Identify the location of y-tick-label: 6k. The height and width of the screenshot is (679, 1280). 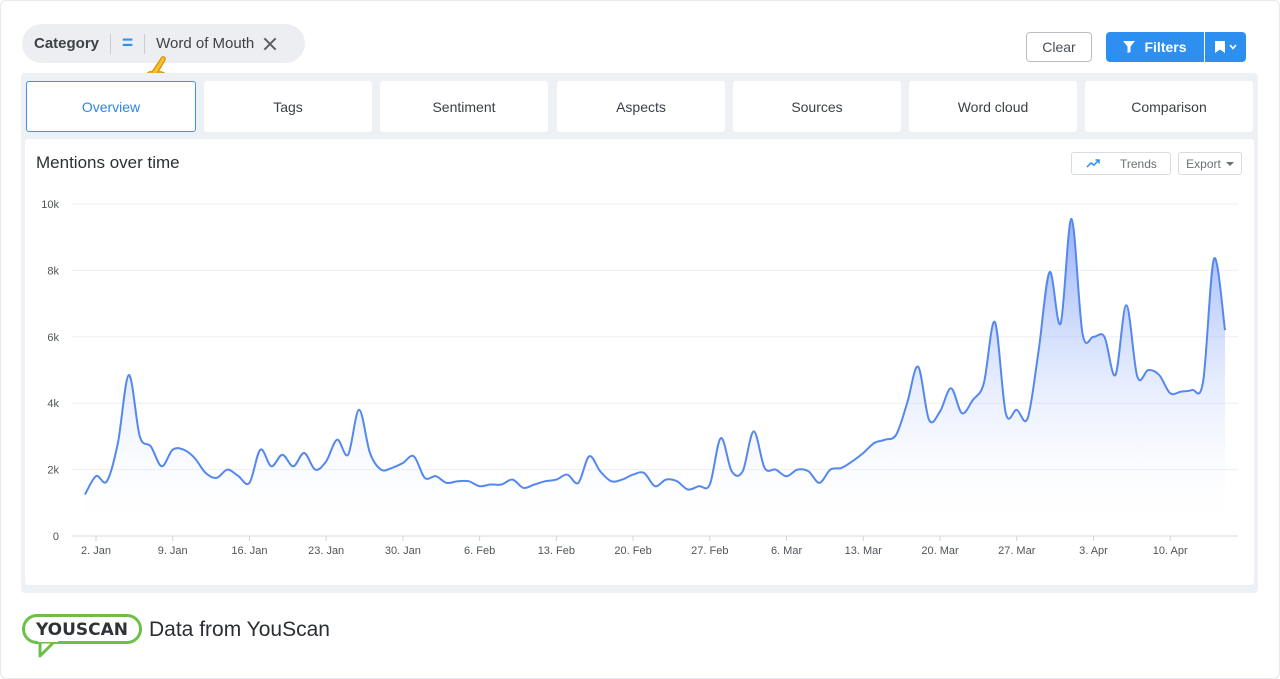
(53, 338).